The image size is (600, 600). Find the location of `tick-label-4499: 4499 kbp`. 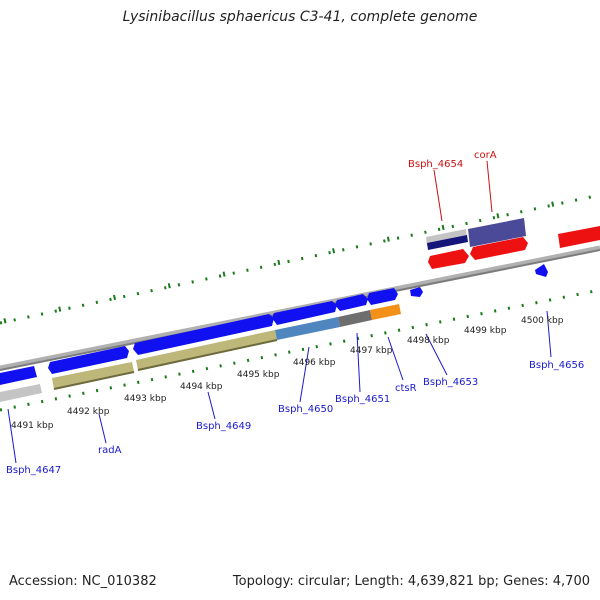

tick-label-4499: 4499 kbp is located at coordinates (485, 331).